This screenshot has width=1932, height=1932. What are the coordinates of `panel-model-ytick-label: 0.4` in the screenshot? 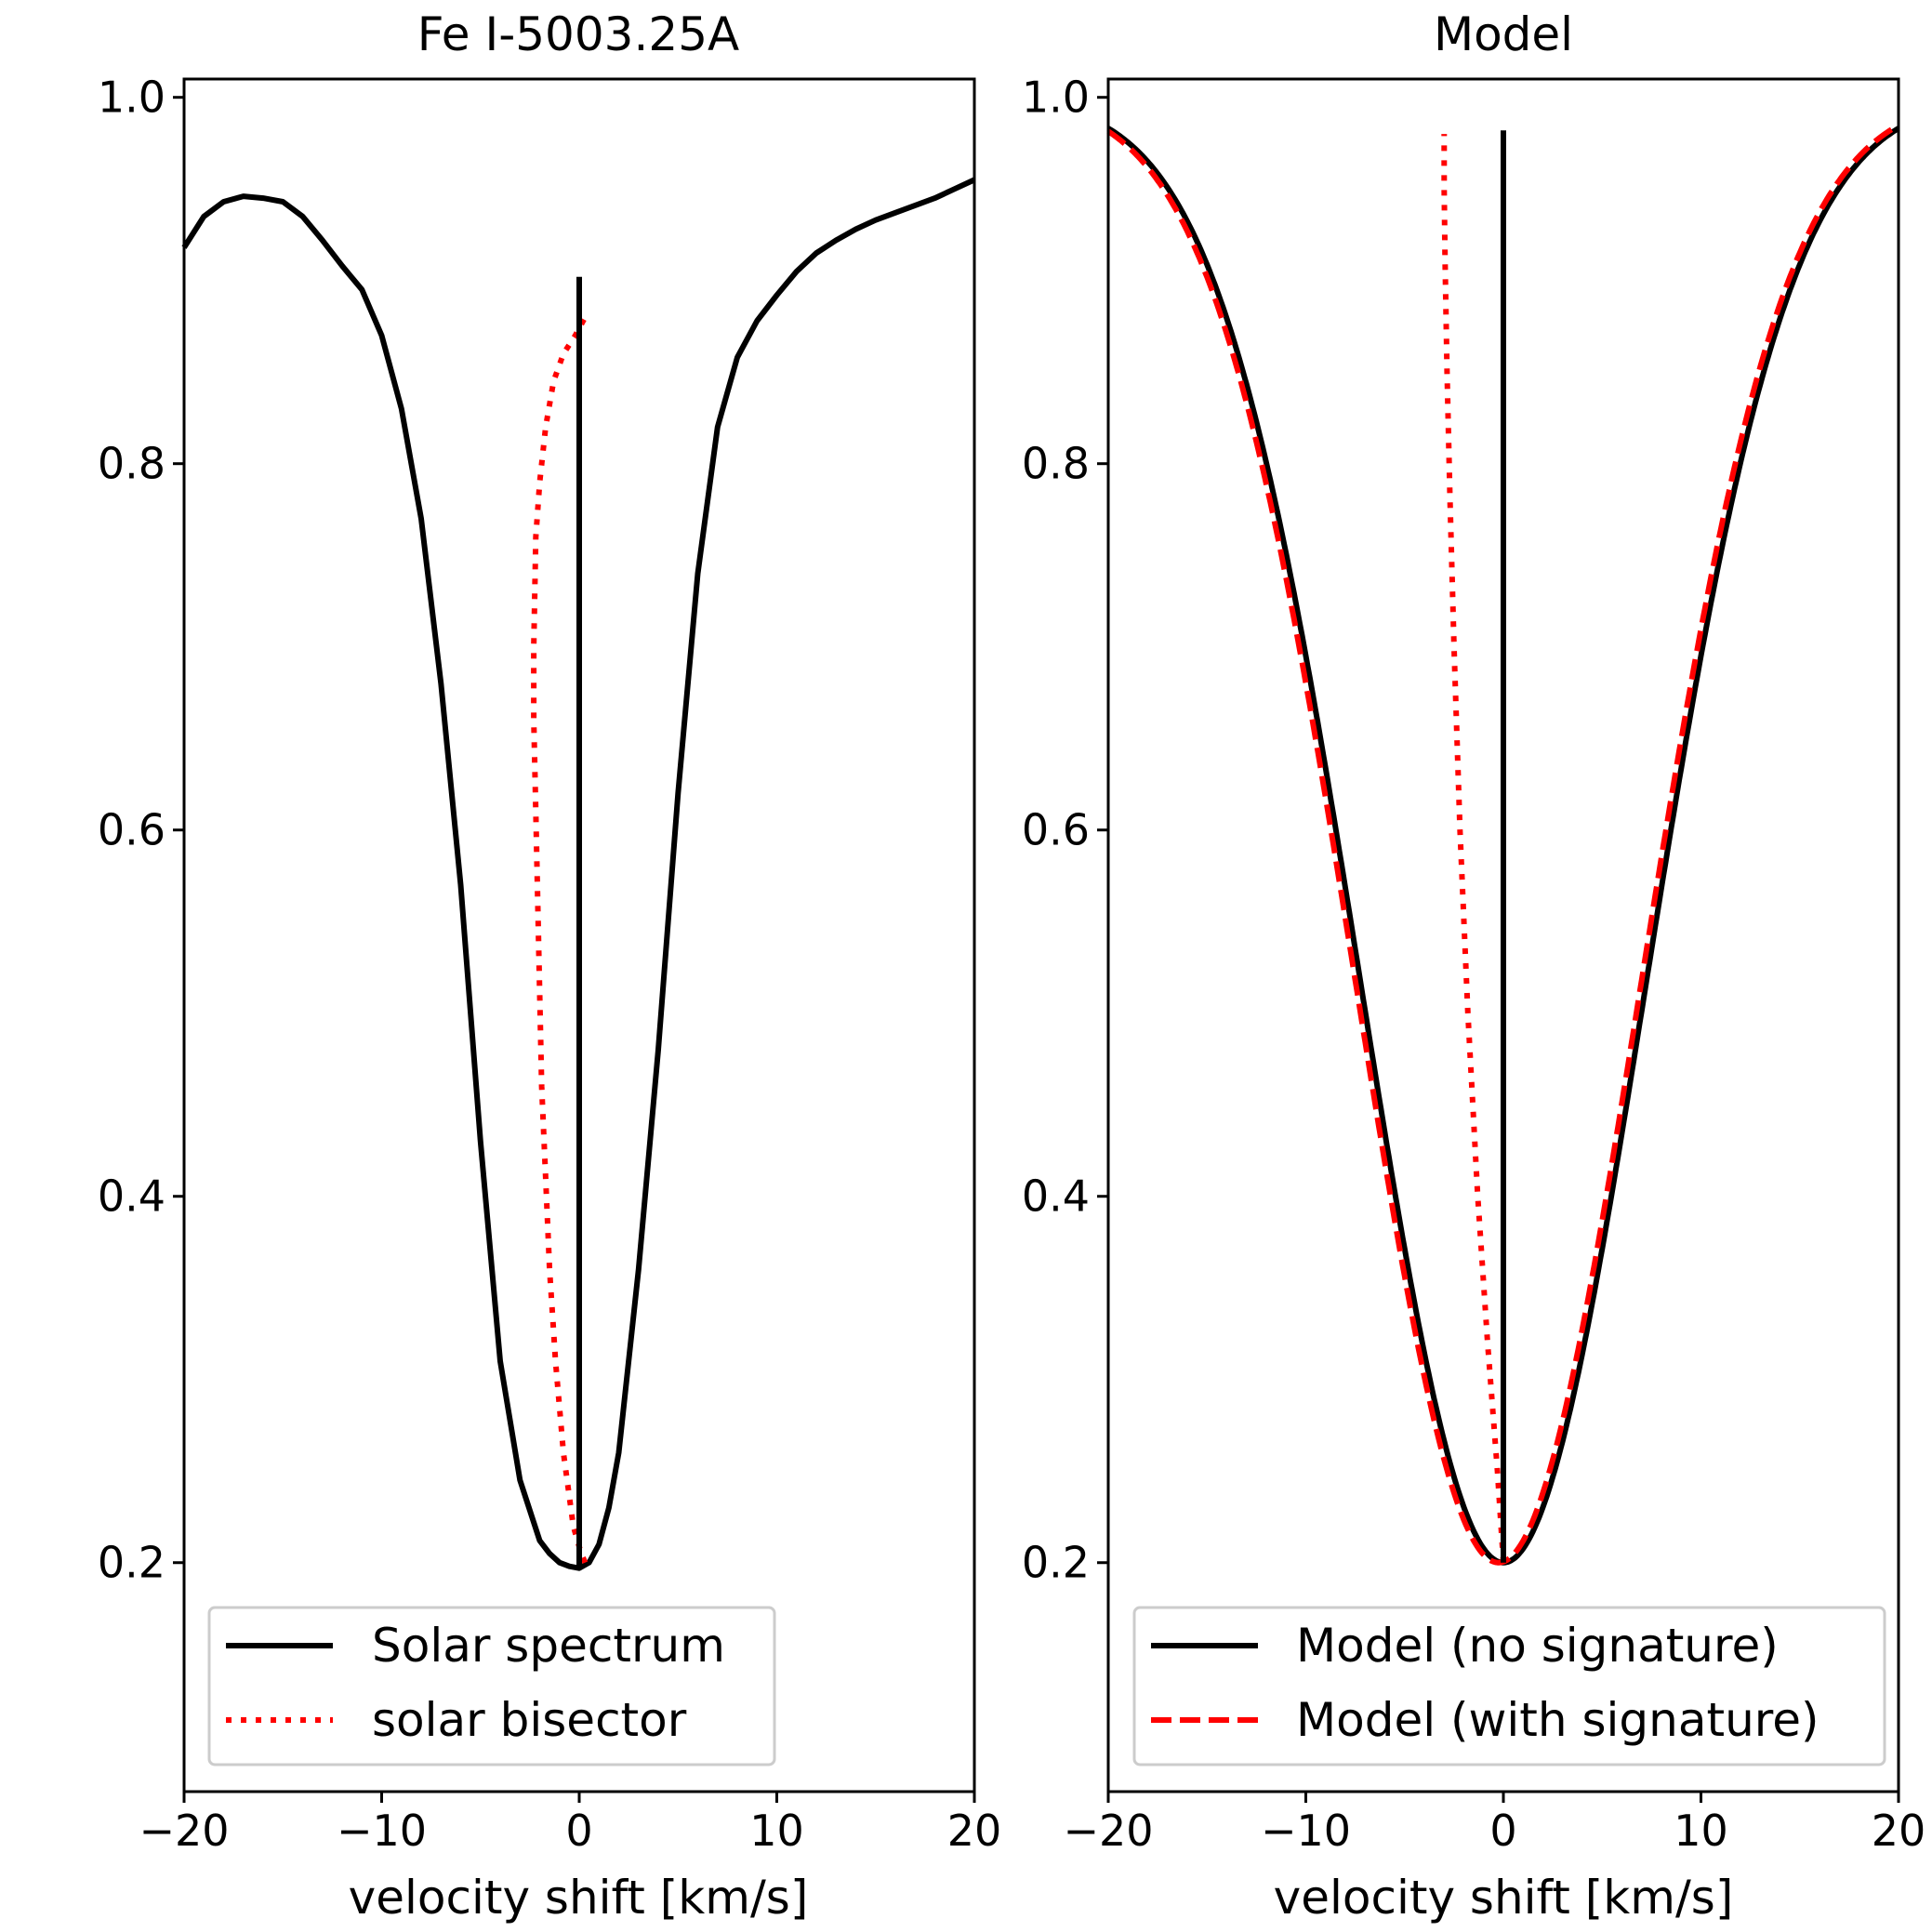 It's located at (1056, 1196).